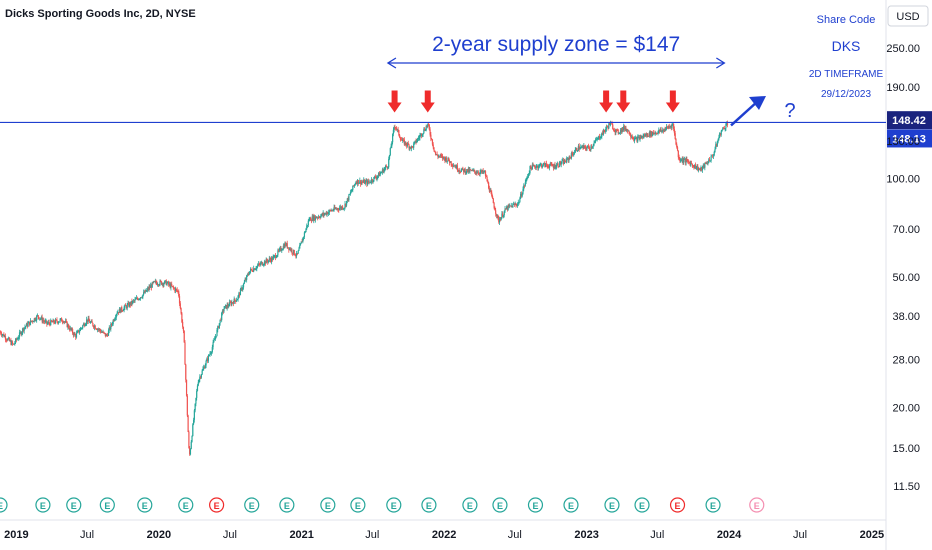  What do you see at coordinates (623, 101) in the screenshot?
I see `top-arrow-icon` at bounding box center [623, 101].